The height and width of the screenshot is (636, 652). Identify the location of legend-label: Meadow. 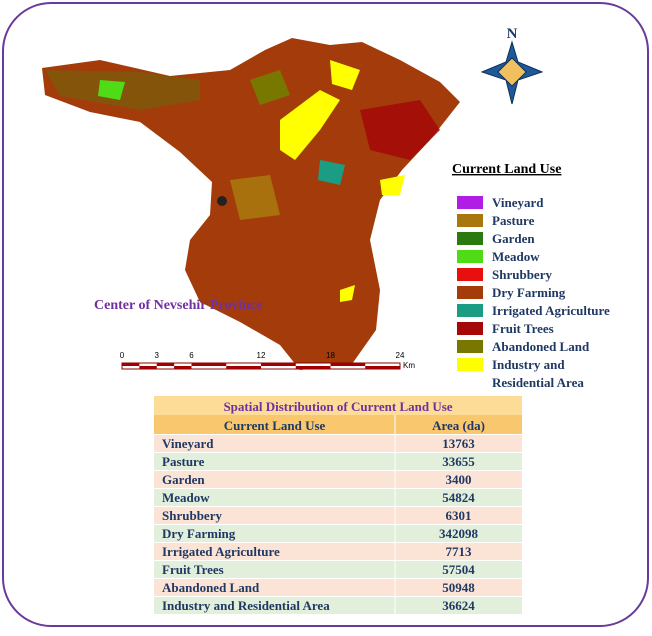
(516, 256).